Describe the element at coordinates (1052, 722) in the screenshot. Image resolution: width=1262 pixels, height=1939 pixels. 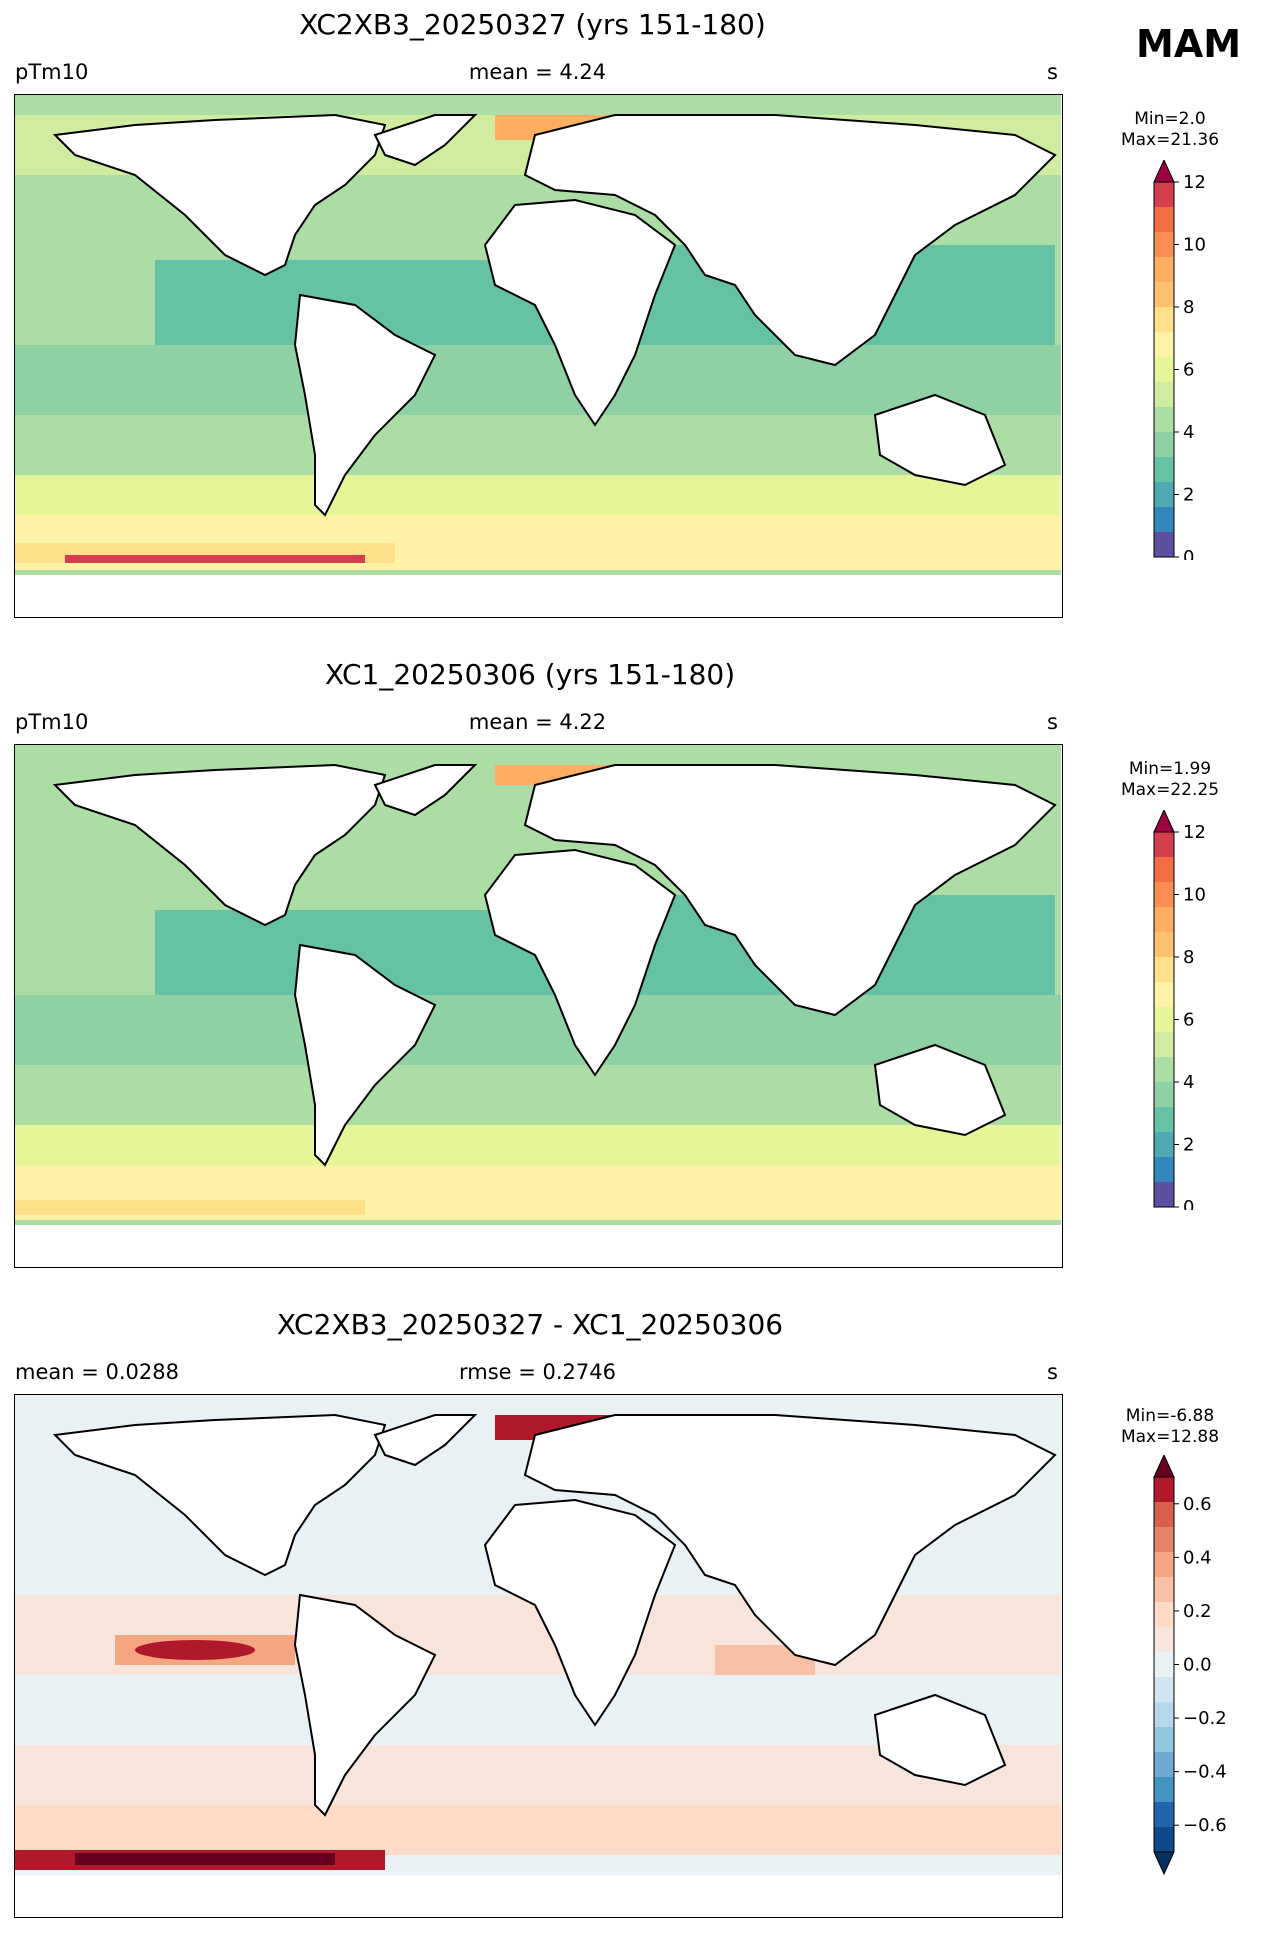
I see `panel2-units-label: s` at that location.